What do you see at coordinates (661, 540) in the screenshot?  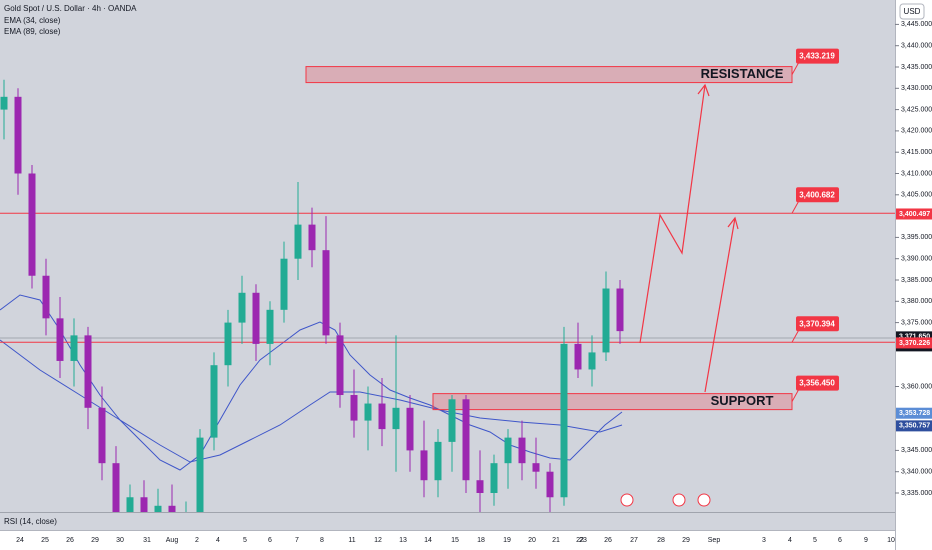 I see `date-label: 28` at bounding box center [661, 540].